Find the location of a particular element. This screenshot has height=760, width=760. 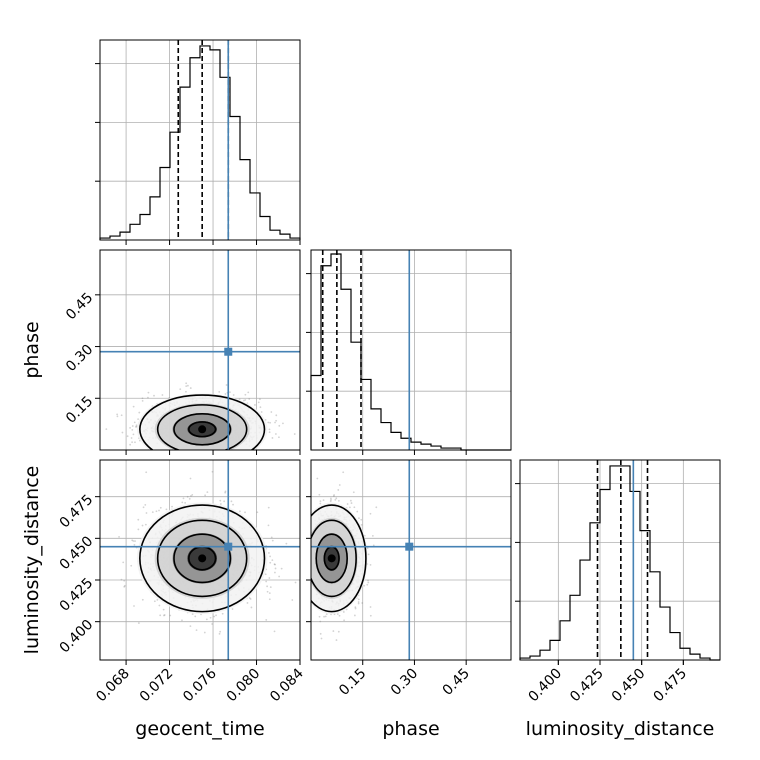

x-tick-label: 0.072 is located at coordinates (157, 686).